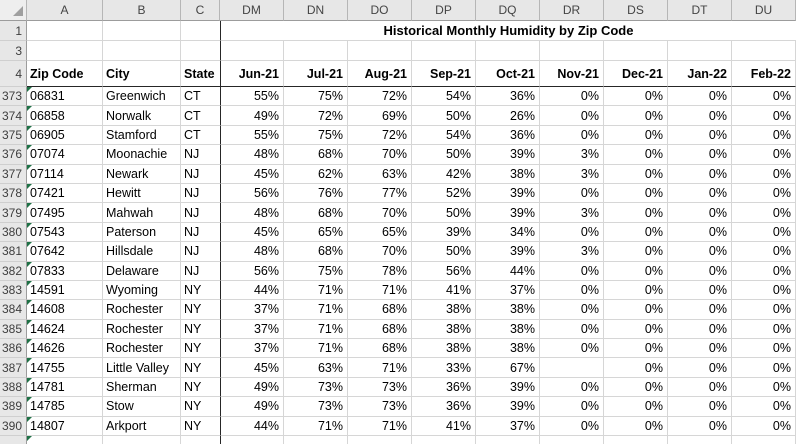 Image resolution: width=796 pixels, height=444 pixels. What do you see at coordinates (13, 31) in the screenshot?
I see `row-header-1: 1` at bounding box center [13, 31].